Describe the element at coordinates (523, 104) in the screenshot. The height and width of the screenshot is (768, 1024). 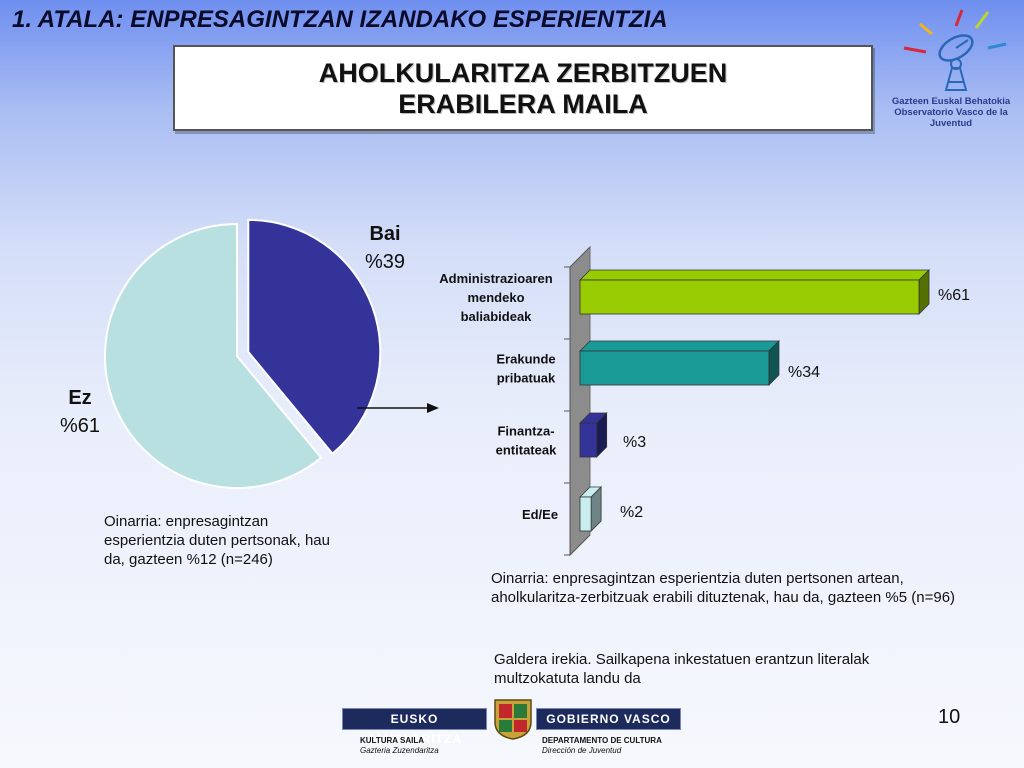
I see `slide-title-line-2: ERABILERA MAILA` at that location.